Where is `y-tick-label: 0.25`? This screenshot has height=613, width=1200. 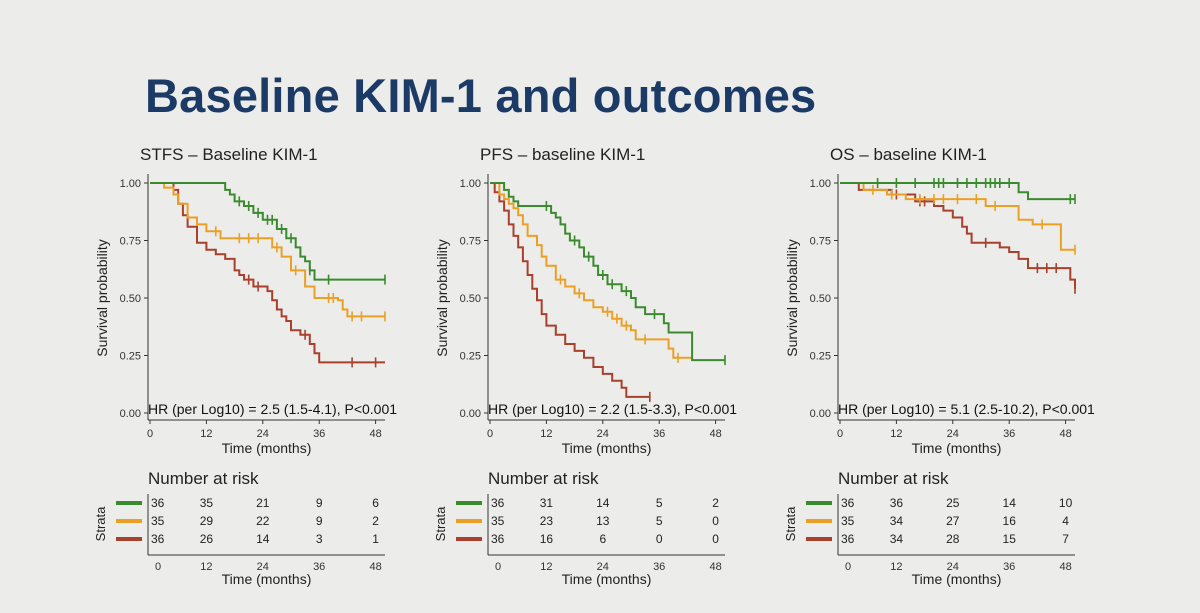
y-tick-label: 0.25 is located at coordinates (130, 357).